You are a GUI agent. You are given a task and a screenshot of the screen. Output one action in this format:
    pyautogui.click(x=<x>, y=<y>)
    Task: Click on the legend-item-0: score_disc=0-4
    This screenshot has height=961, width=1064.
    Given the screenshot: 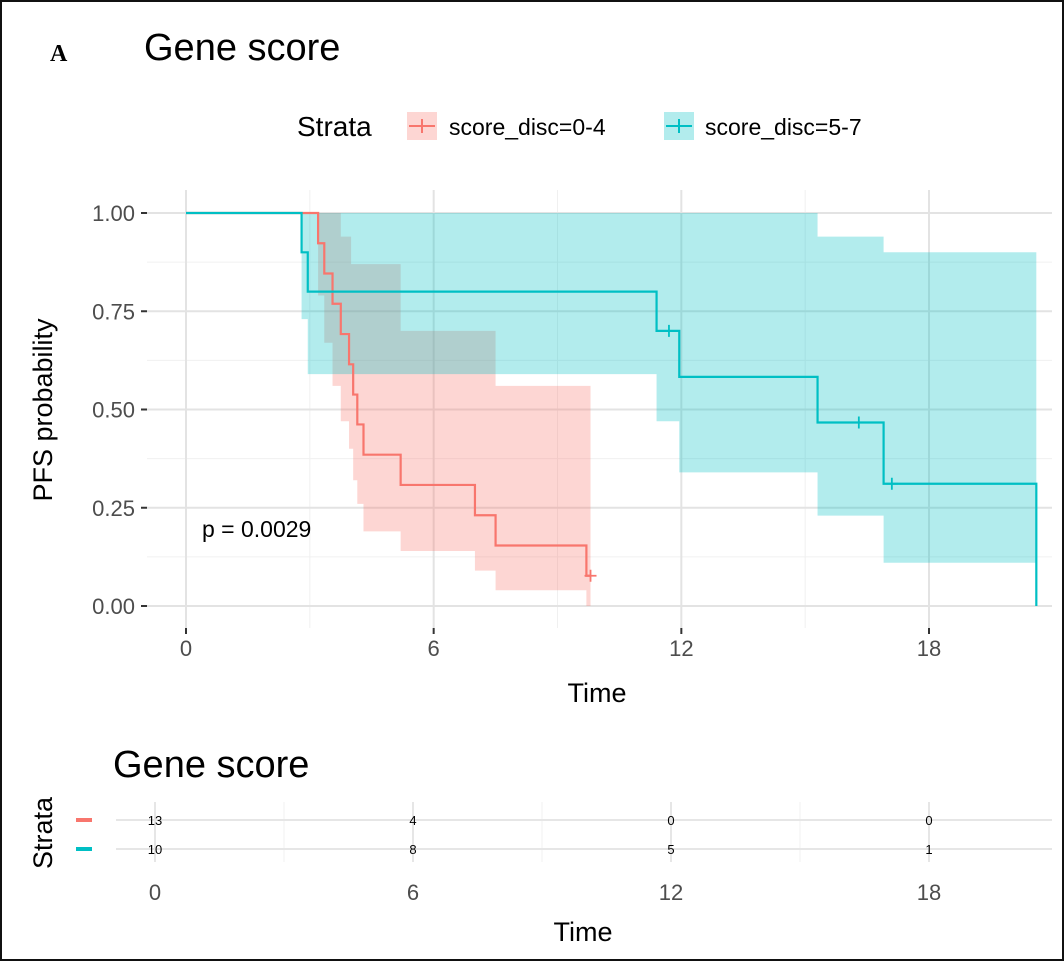 What is the action you would take?
    pyautogui.click(x=506, y=126)
    